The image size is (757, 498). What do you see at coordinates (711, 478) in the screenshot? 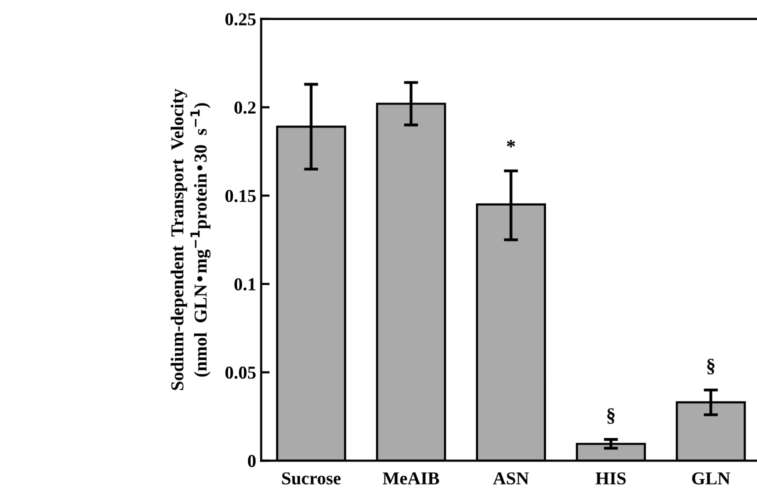
I see `x-tick-label: GLN` at bounding box center [711, 478].